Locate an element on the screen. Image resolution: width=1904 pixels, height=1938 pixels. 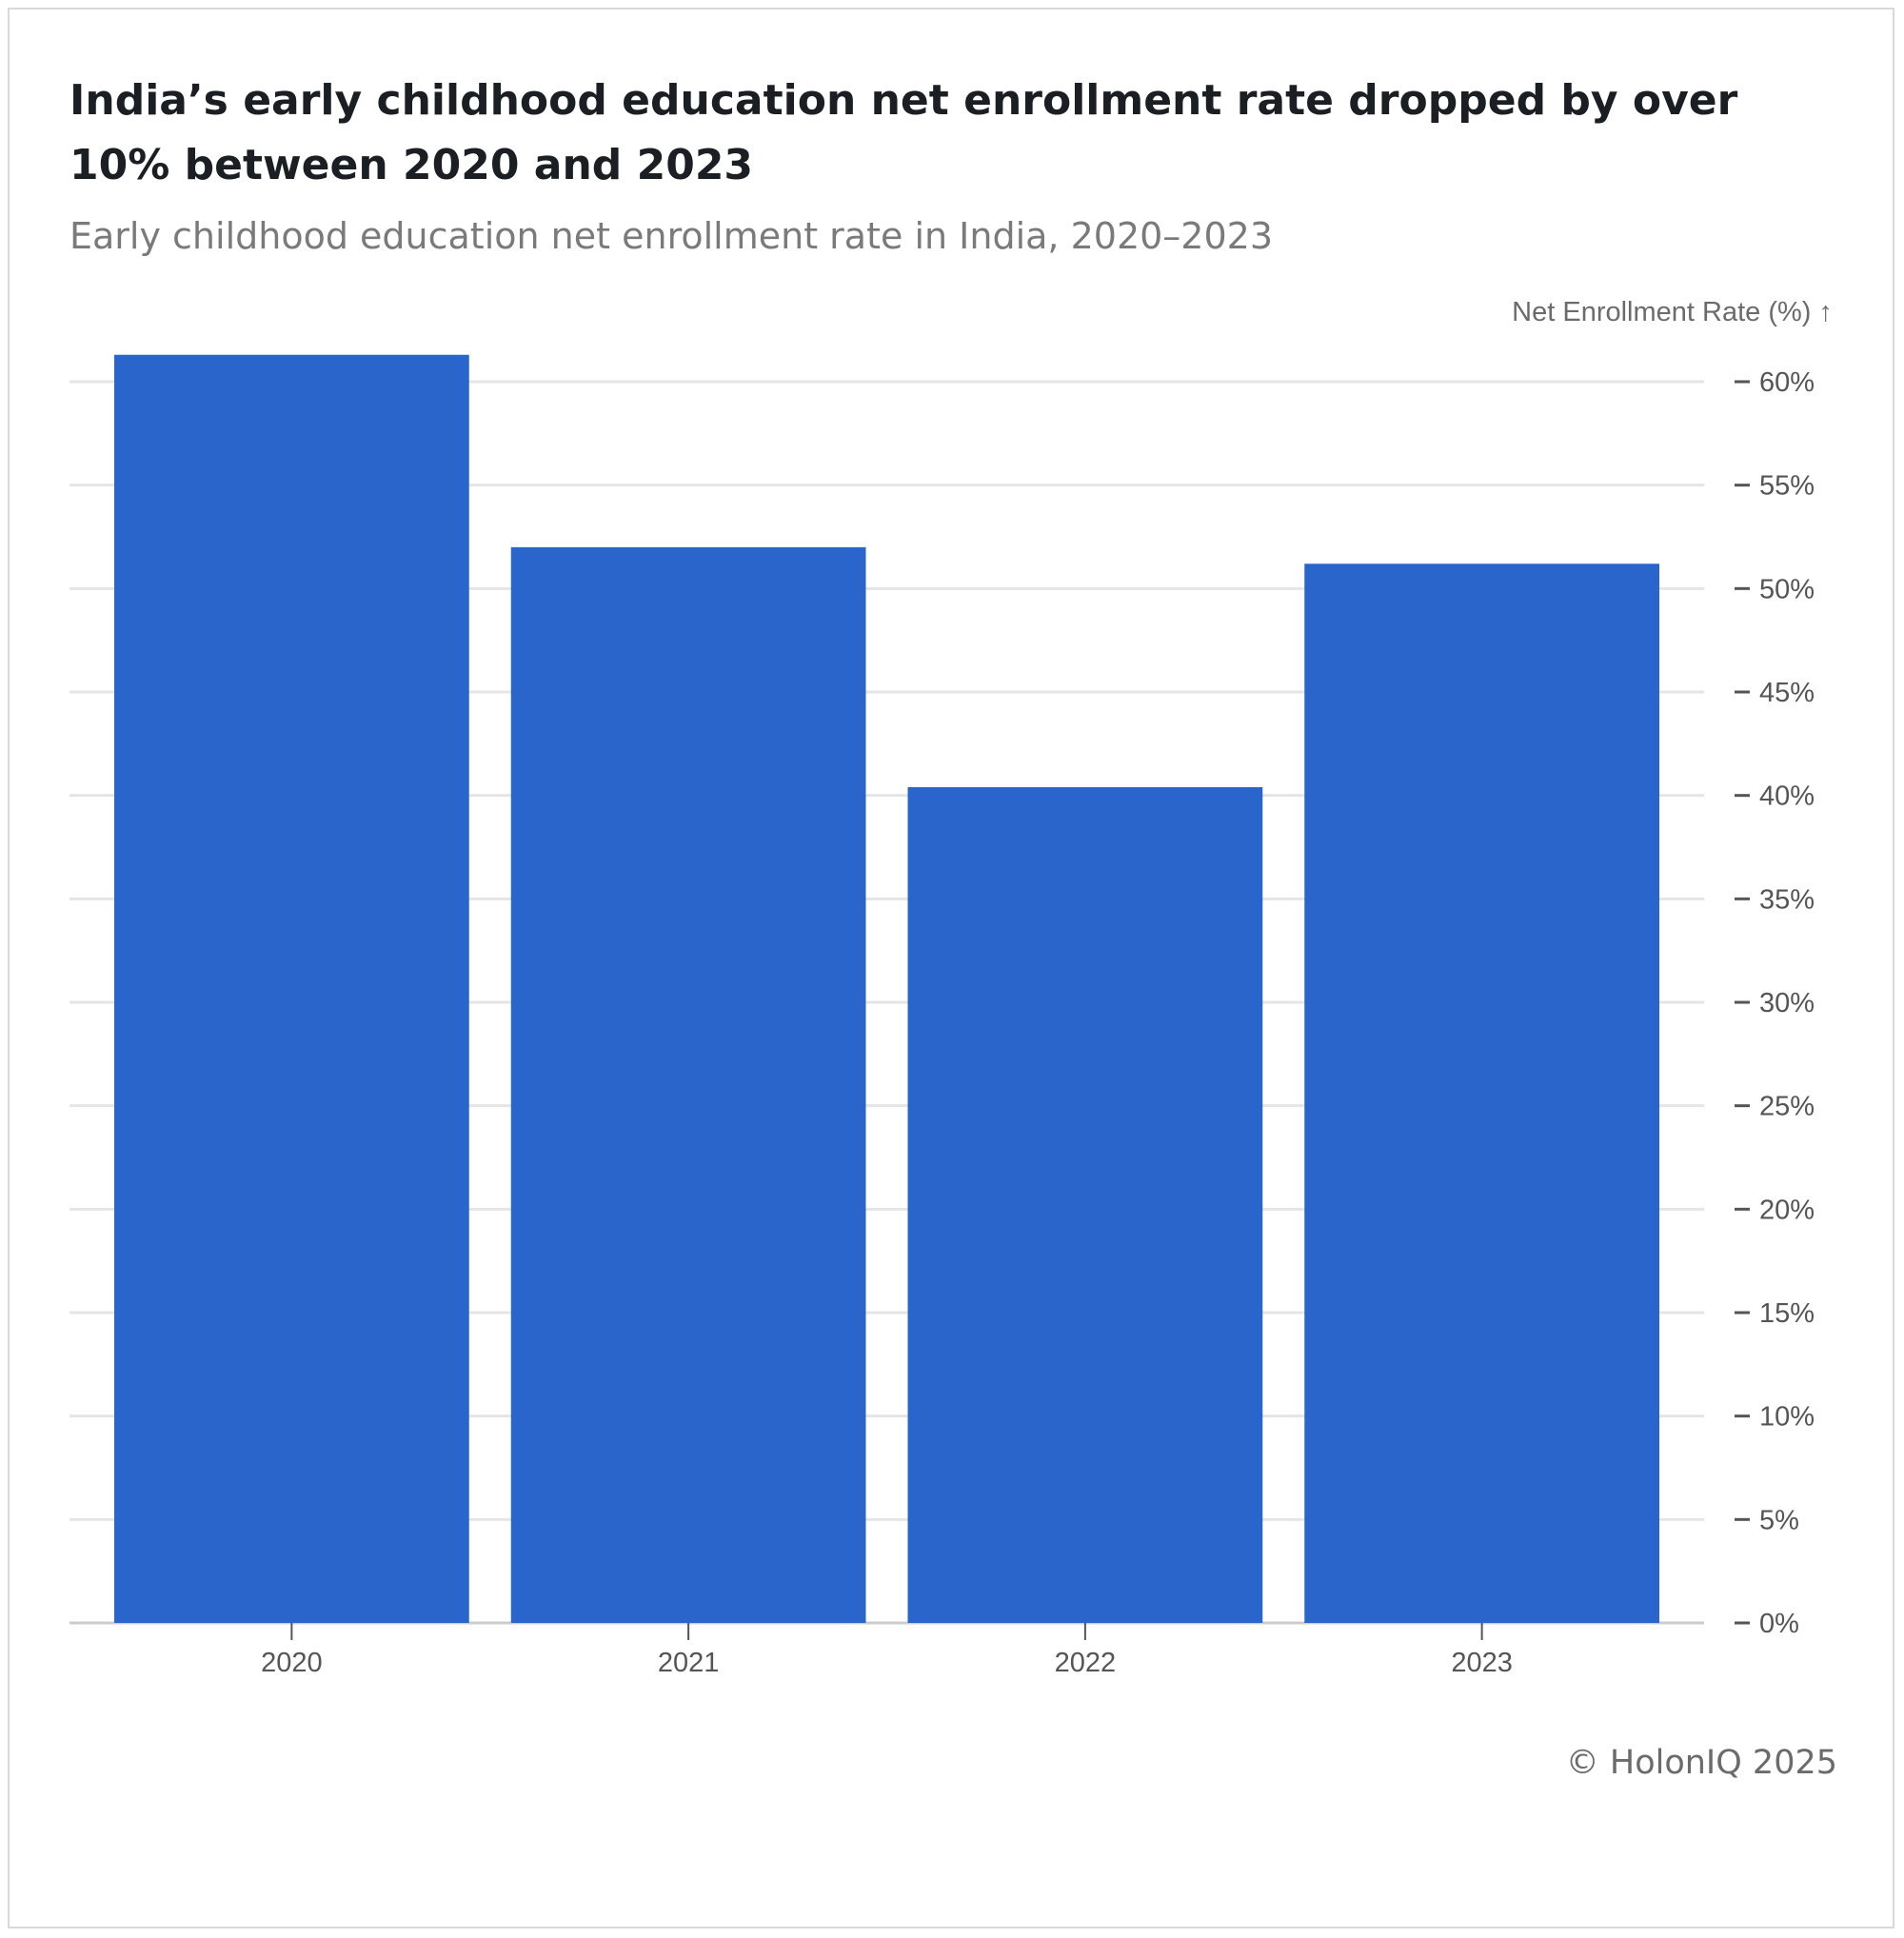
y-tick-label: 50% is located at coordinates (1787, 589).